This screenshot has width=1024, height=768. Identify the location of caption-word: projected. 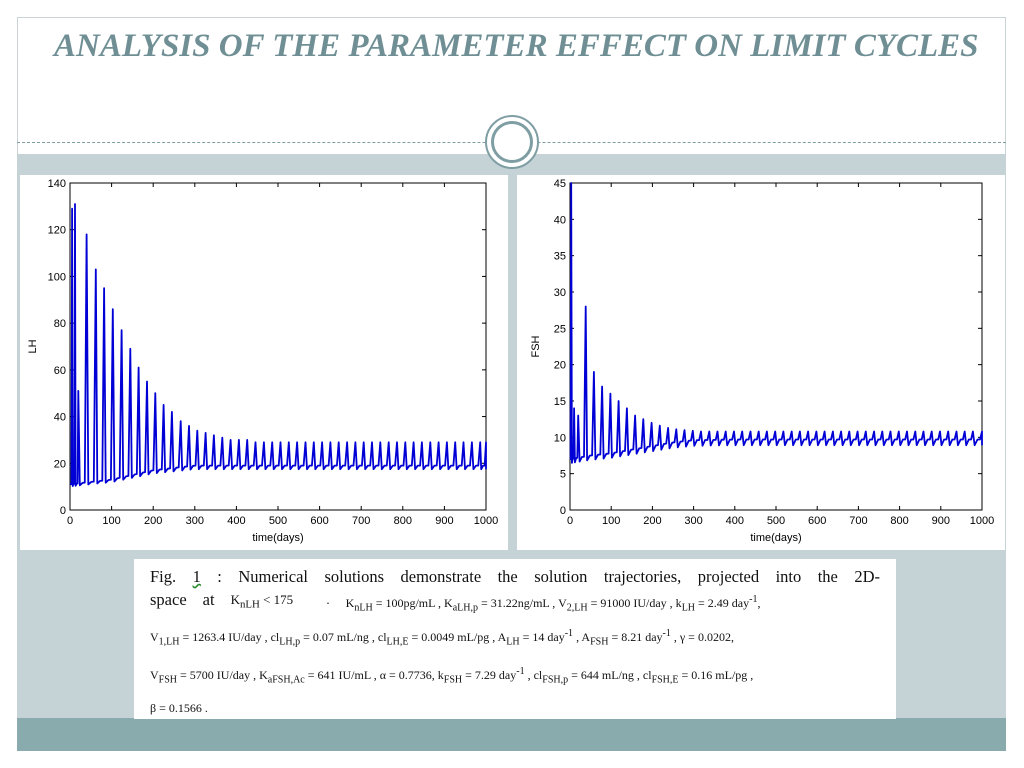
(728, 576).